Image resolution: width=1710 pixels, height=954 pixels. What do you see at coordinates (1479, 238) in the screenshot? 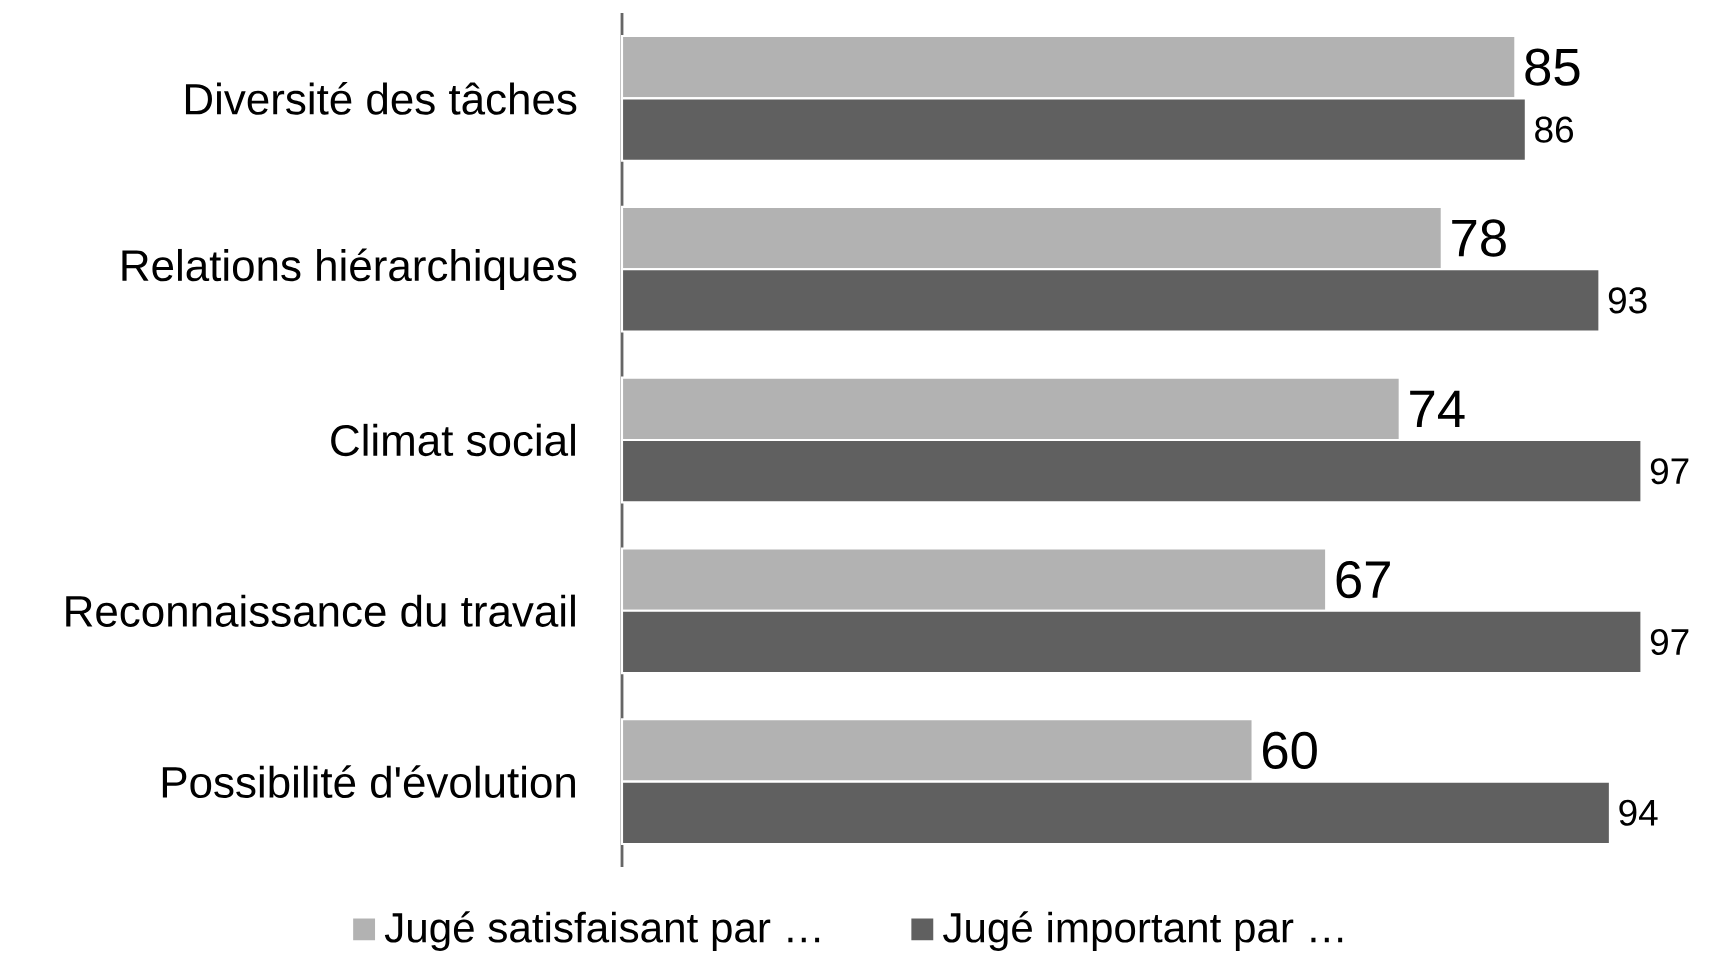
I see `data-label: 78` at bounding box center [1479, 238].